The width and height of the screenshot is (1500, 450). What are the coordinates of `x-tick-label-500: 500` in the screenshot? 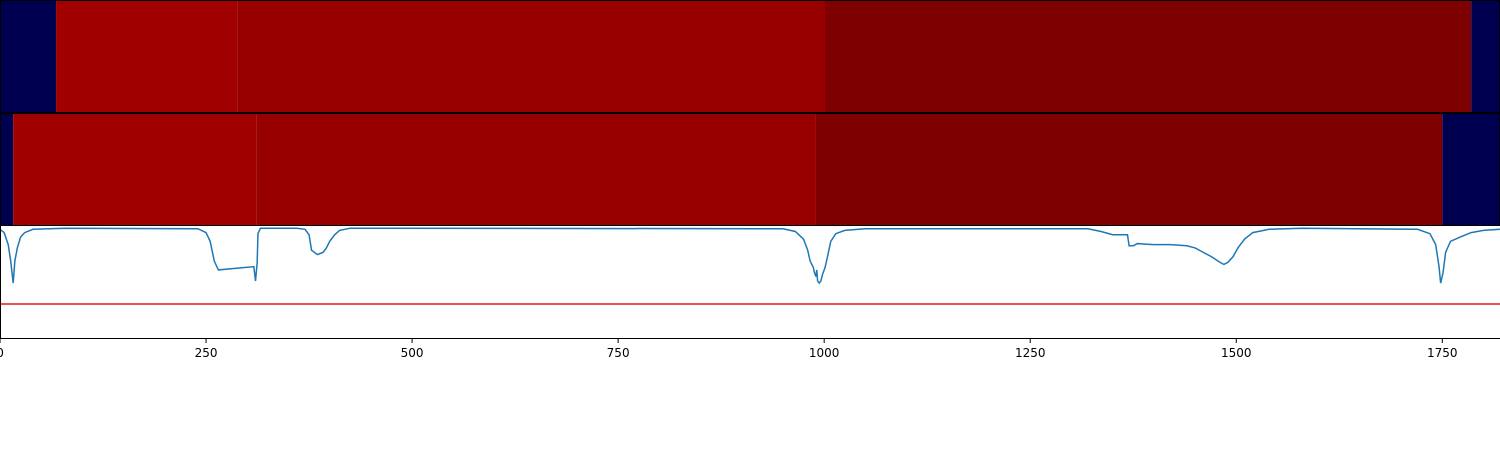 It's located at (412, 353).